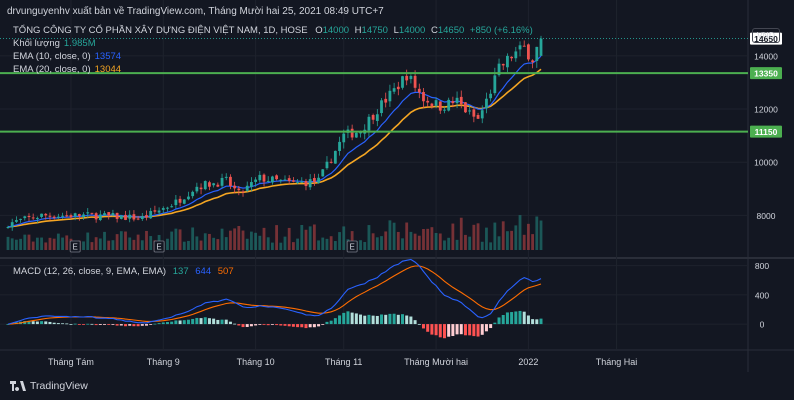  I want to click on brand-name: TradingView, so click(59, 386).